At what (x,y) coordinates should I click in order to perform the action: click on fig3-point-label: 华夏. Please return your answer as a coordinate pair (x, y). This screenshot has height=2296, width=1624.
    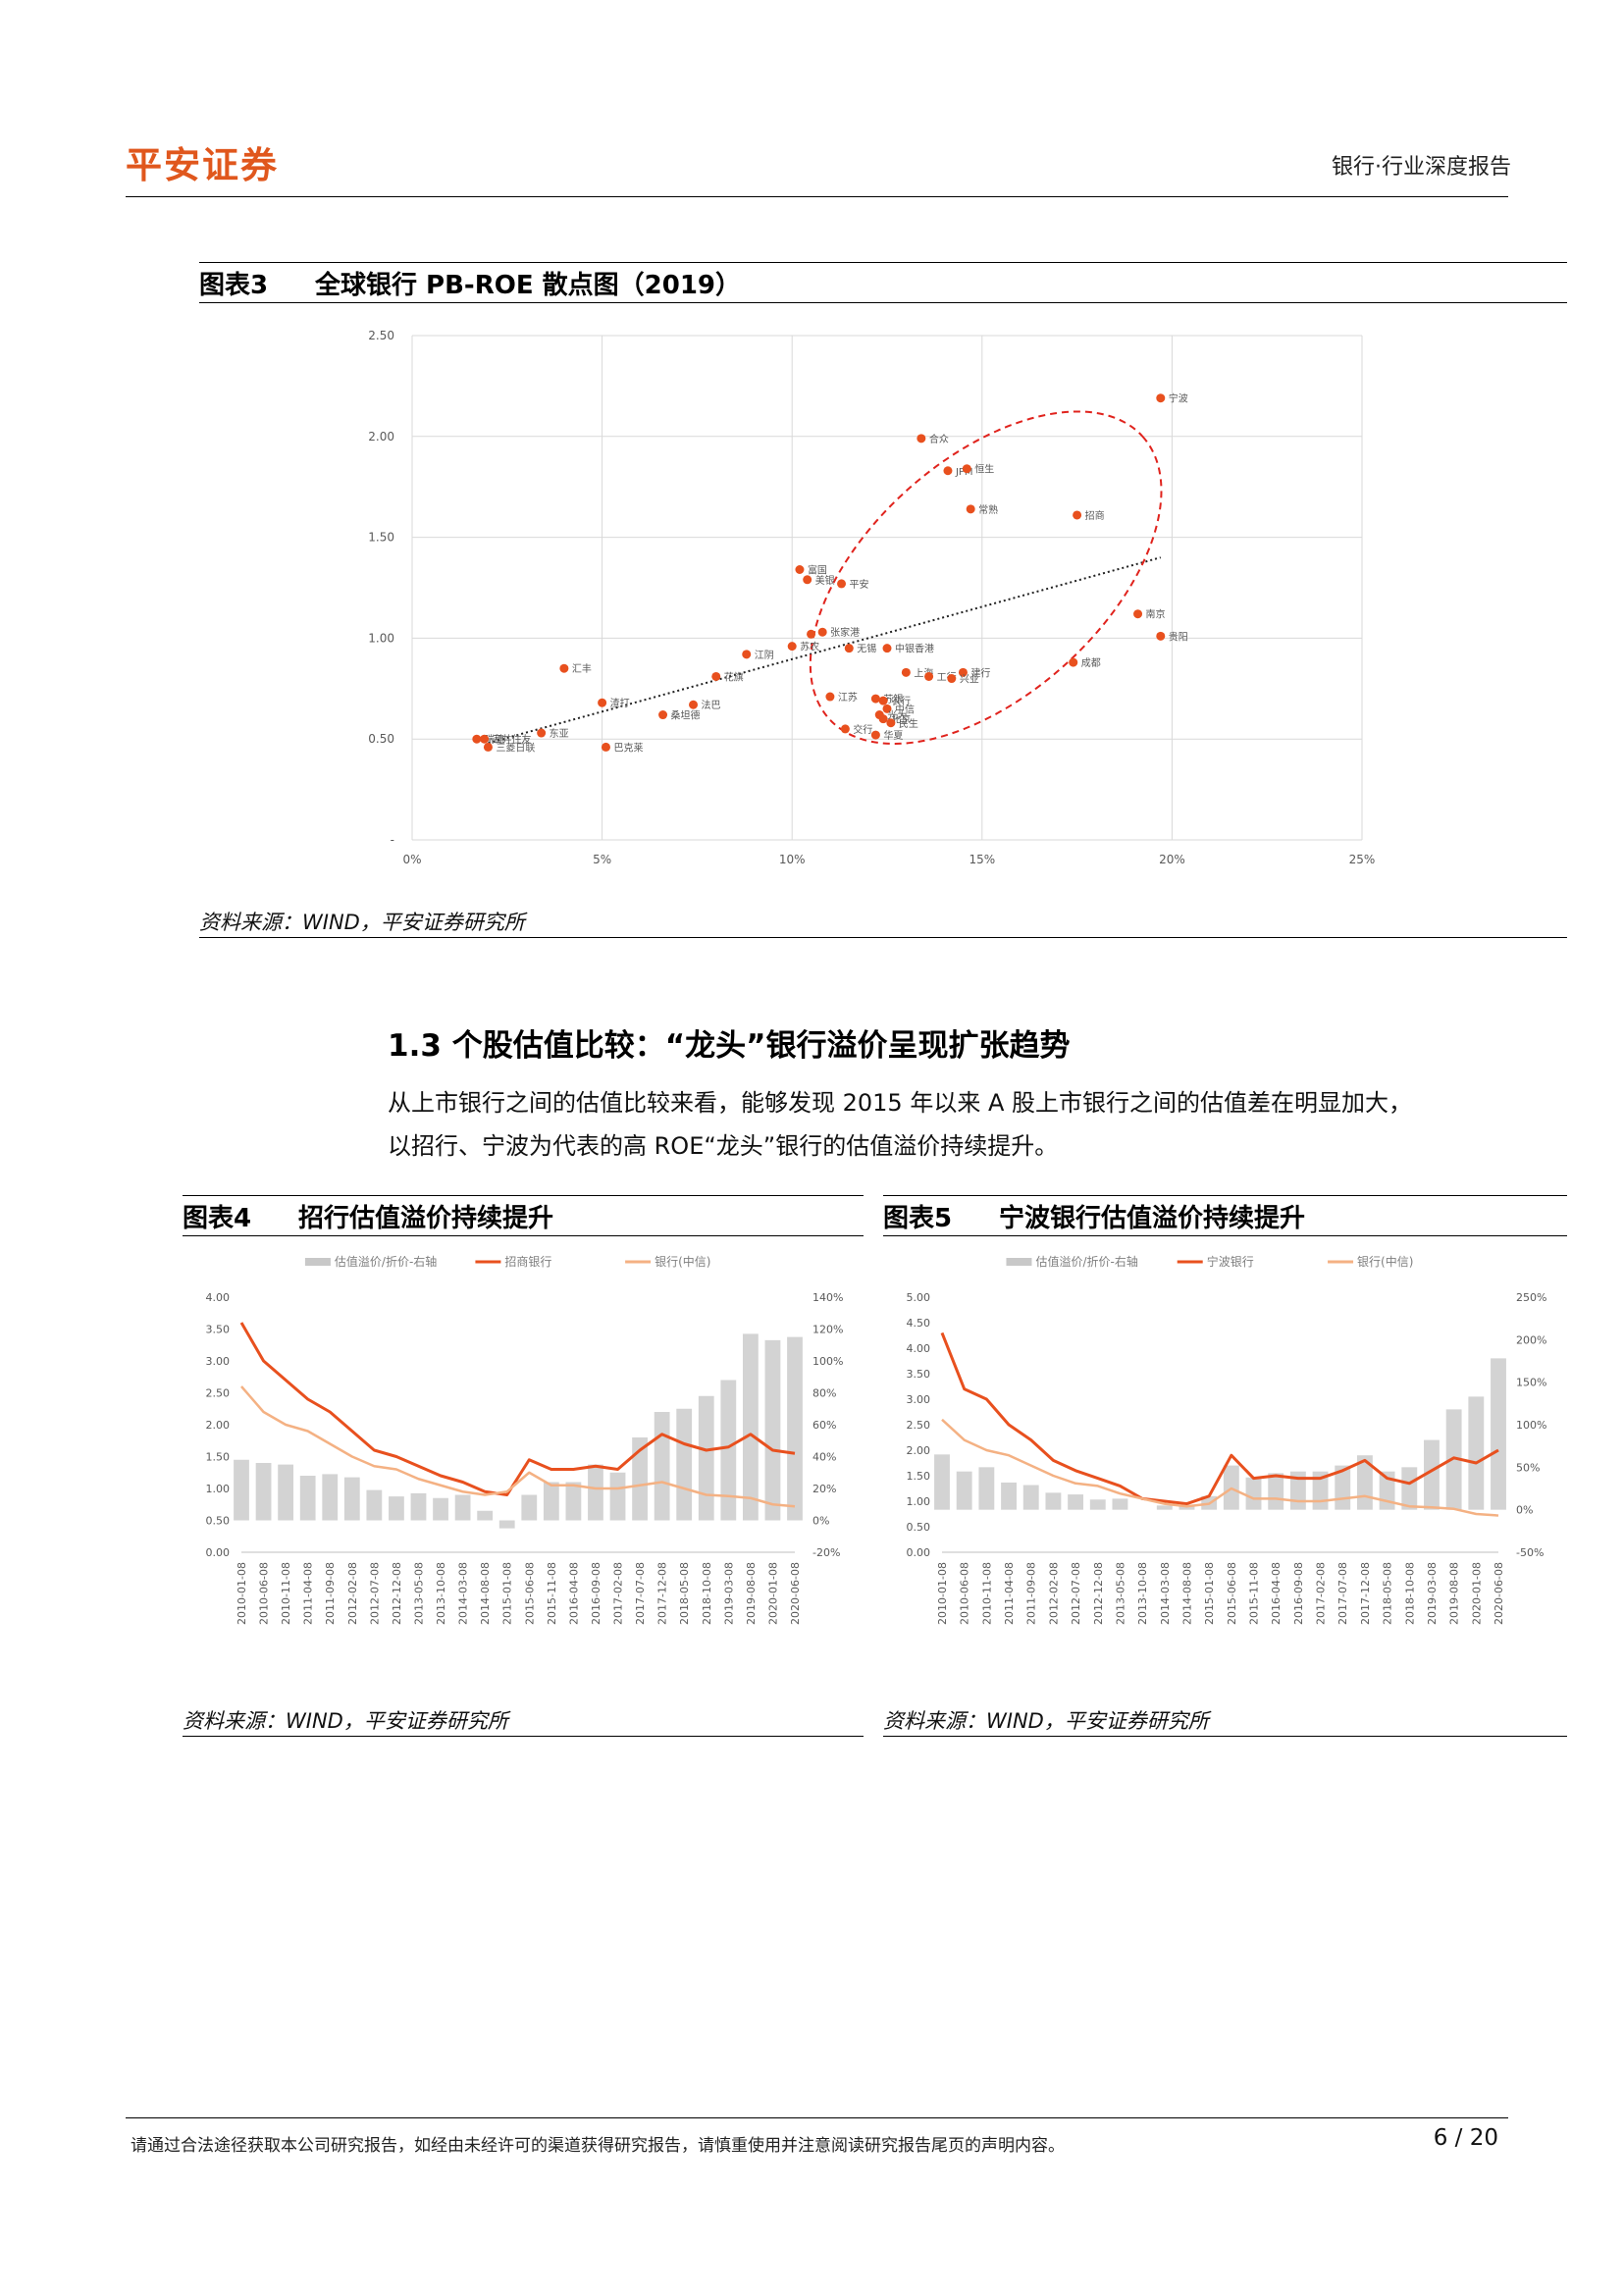
    Looking at the image, I should click on (893, 735).